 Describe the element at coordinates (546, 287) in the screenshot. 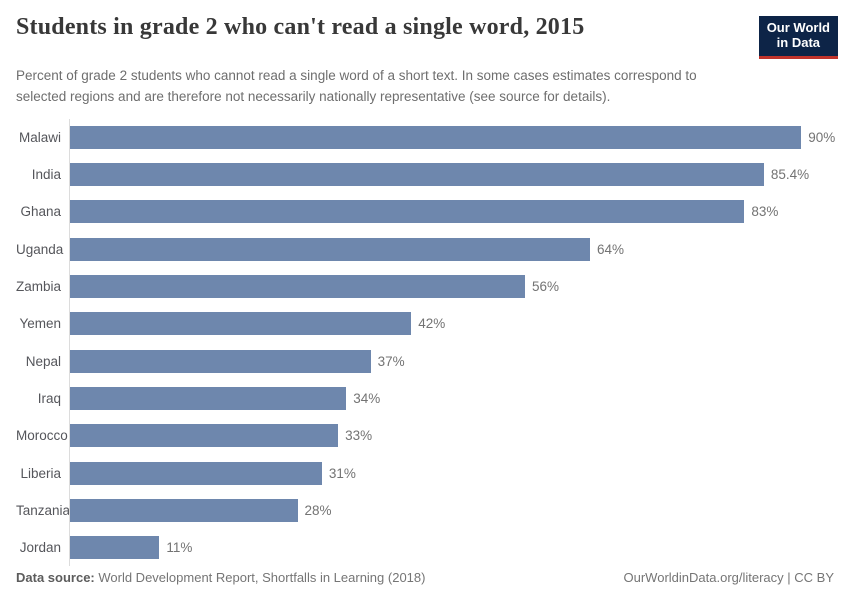

I see `value-label: 56%` at that location.